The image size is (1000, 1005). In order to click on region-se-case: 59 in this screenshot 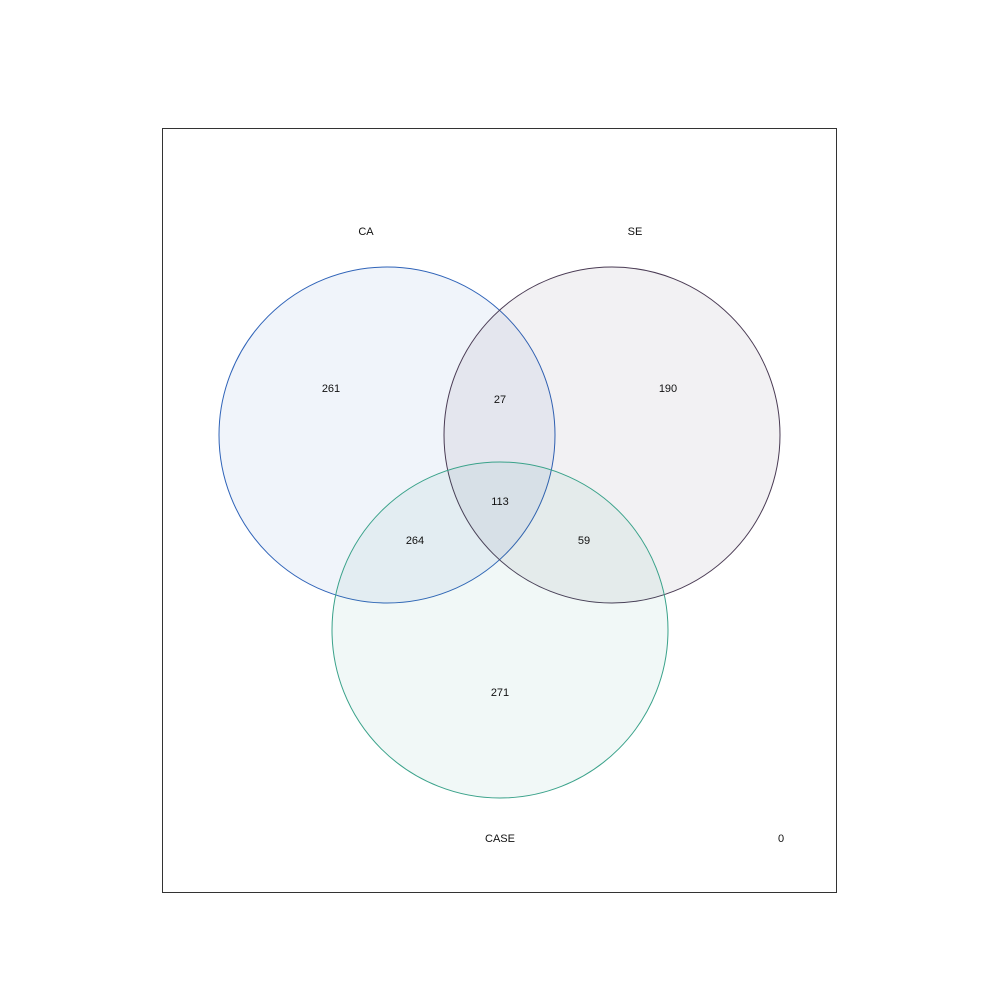, I will do `click(584, 541)`.